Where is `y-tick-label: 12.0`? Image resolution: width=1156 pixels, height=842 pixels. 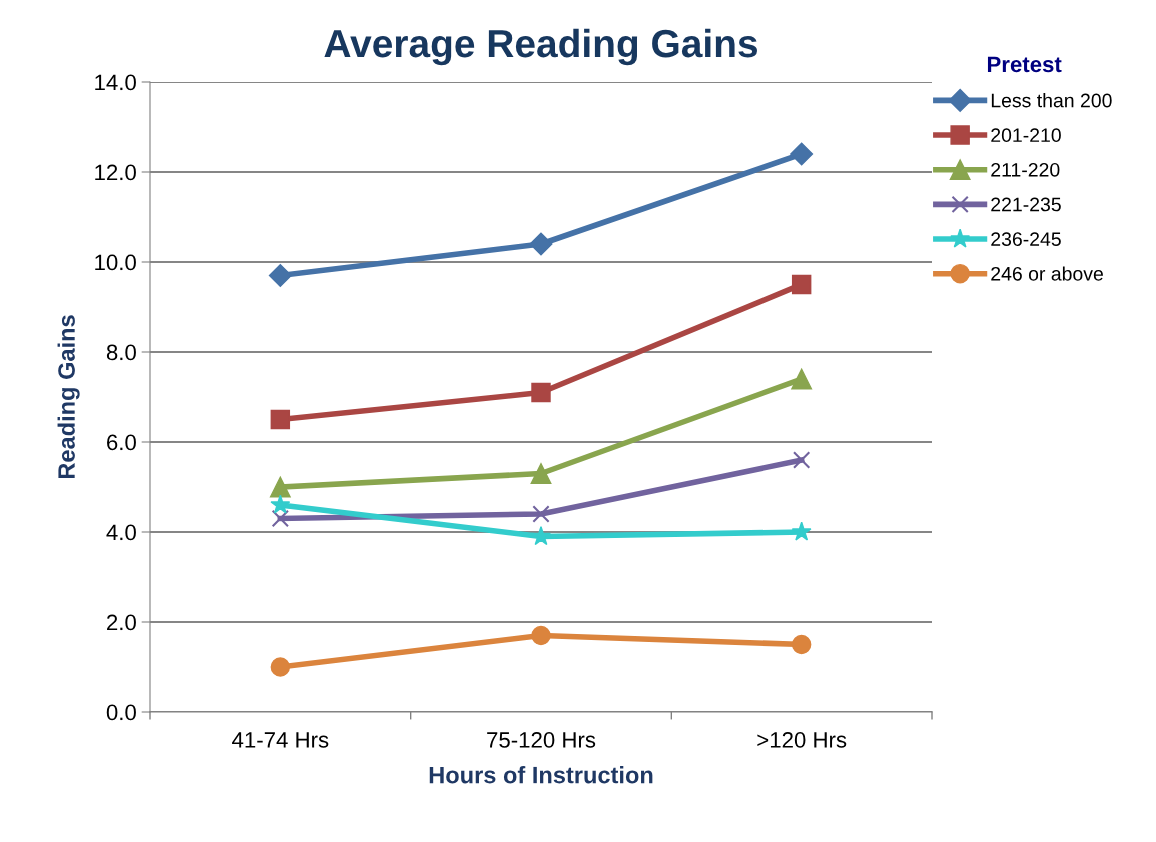 y-tick-label: 12.0 is located at coordinates (115, 172).